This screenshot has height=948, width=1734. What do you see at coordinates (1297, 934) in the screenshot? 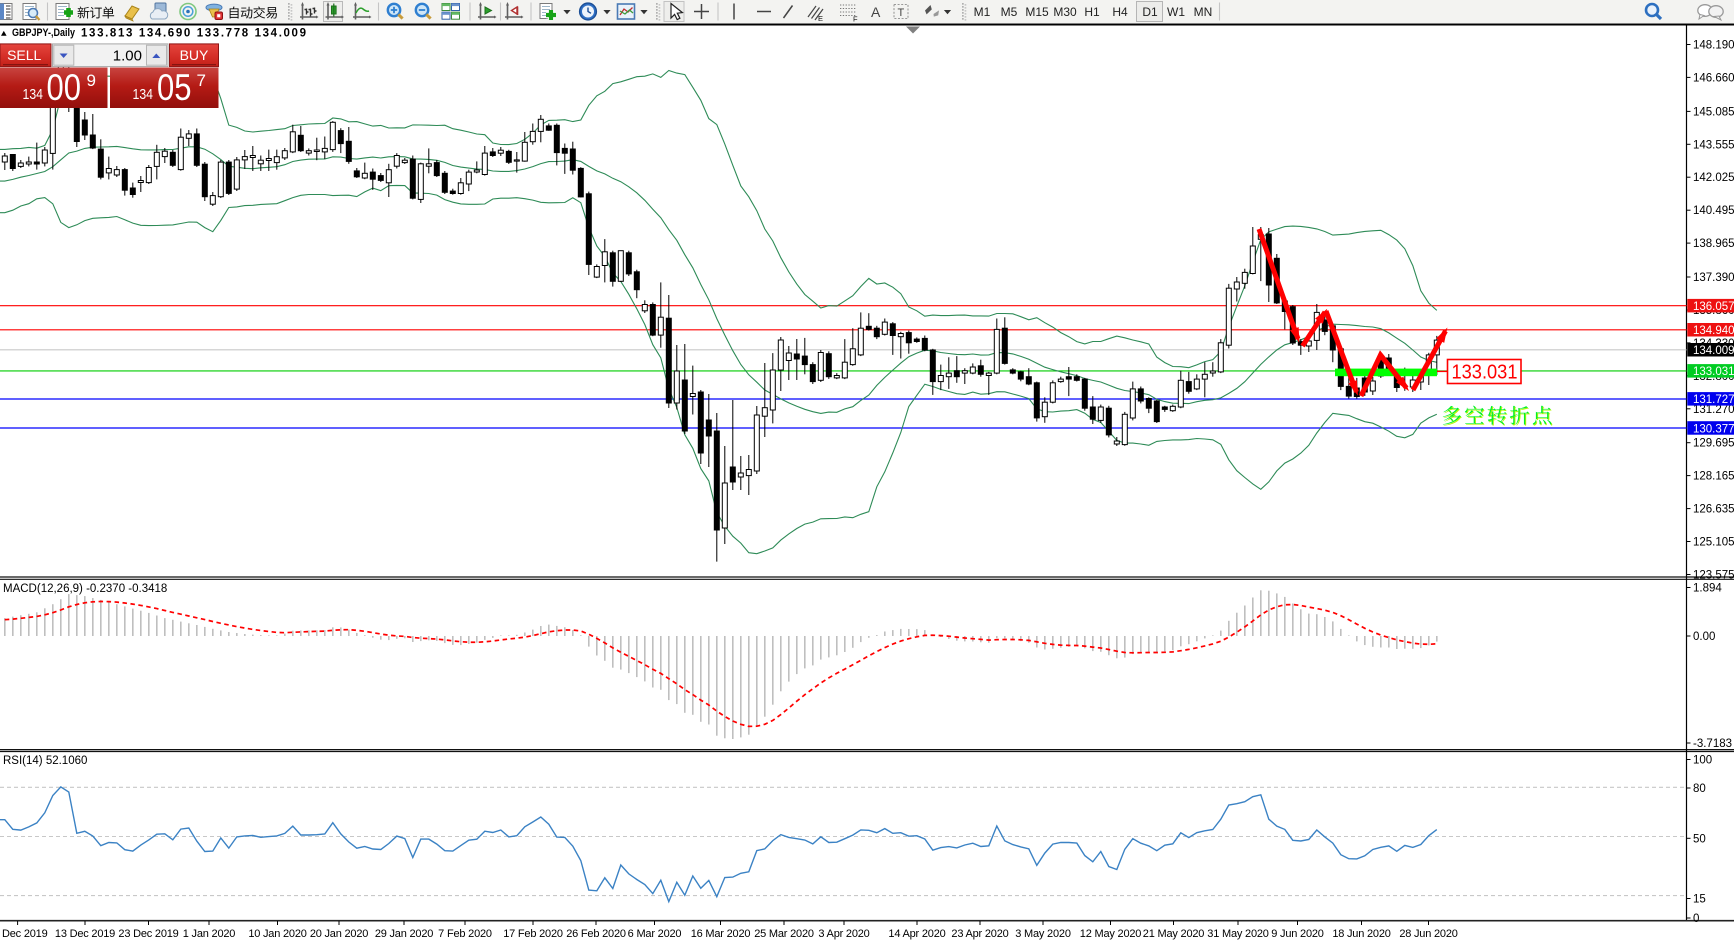
I see `svg-text: 9 Jun 2020` at bounding box center [1297, 934].